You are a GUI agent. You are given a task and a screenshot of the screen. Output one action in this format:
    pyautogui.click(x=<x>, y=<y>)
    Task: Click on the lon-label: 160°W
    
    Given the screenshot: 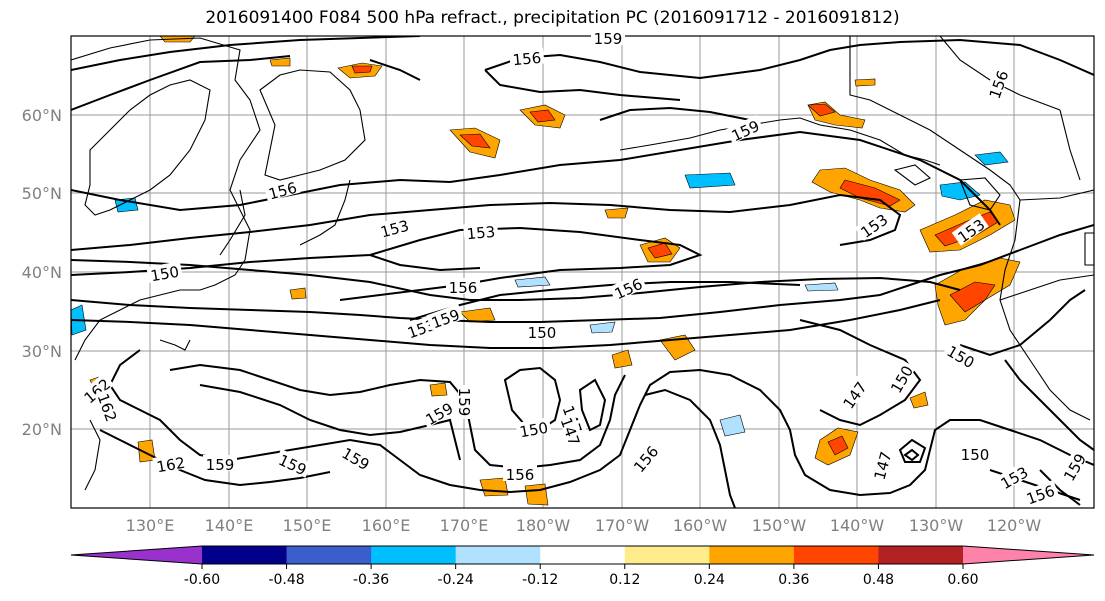 What is the action you would take?
    pyautogui.click(x=700, y=525)
    